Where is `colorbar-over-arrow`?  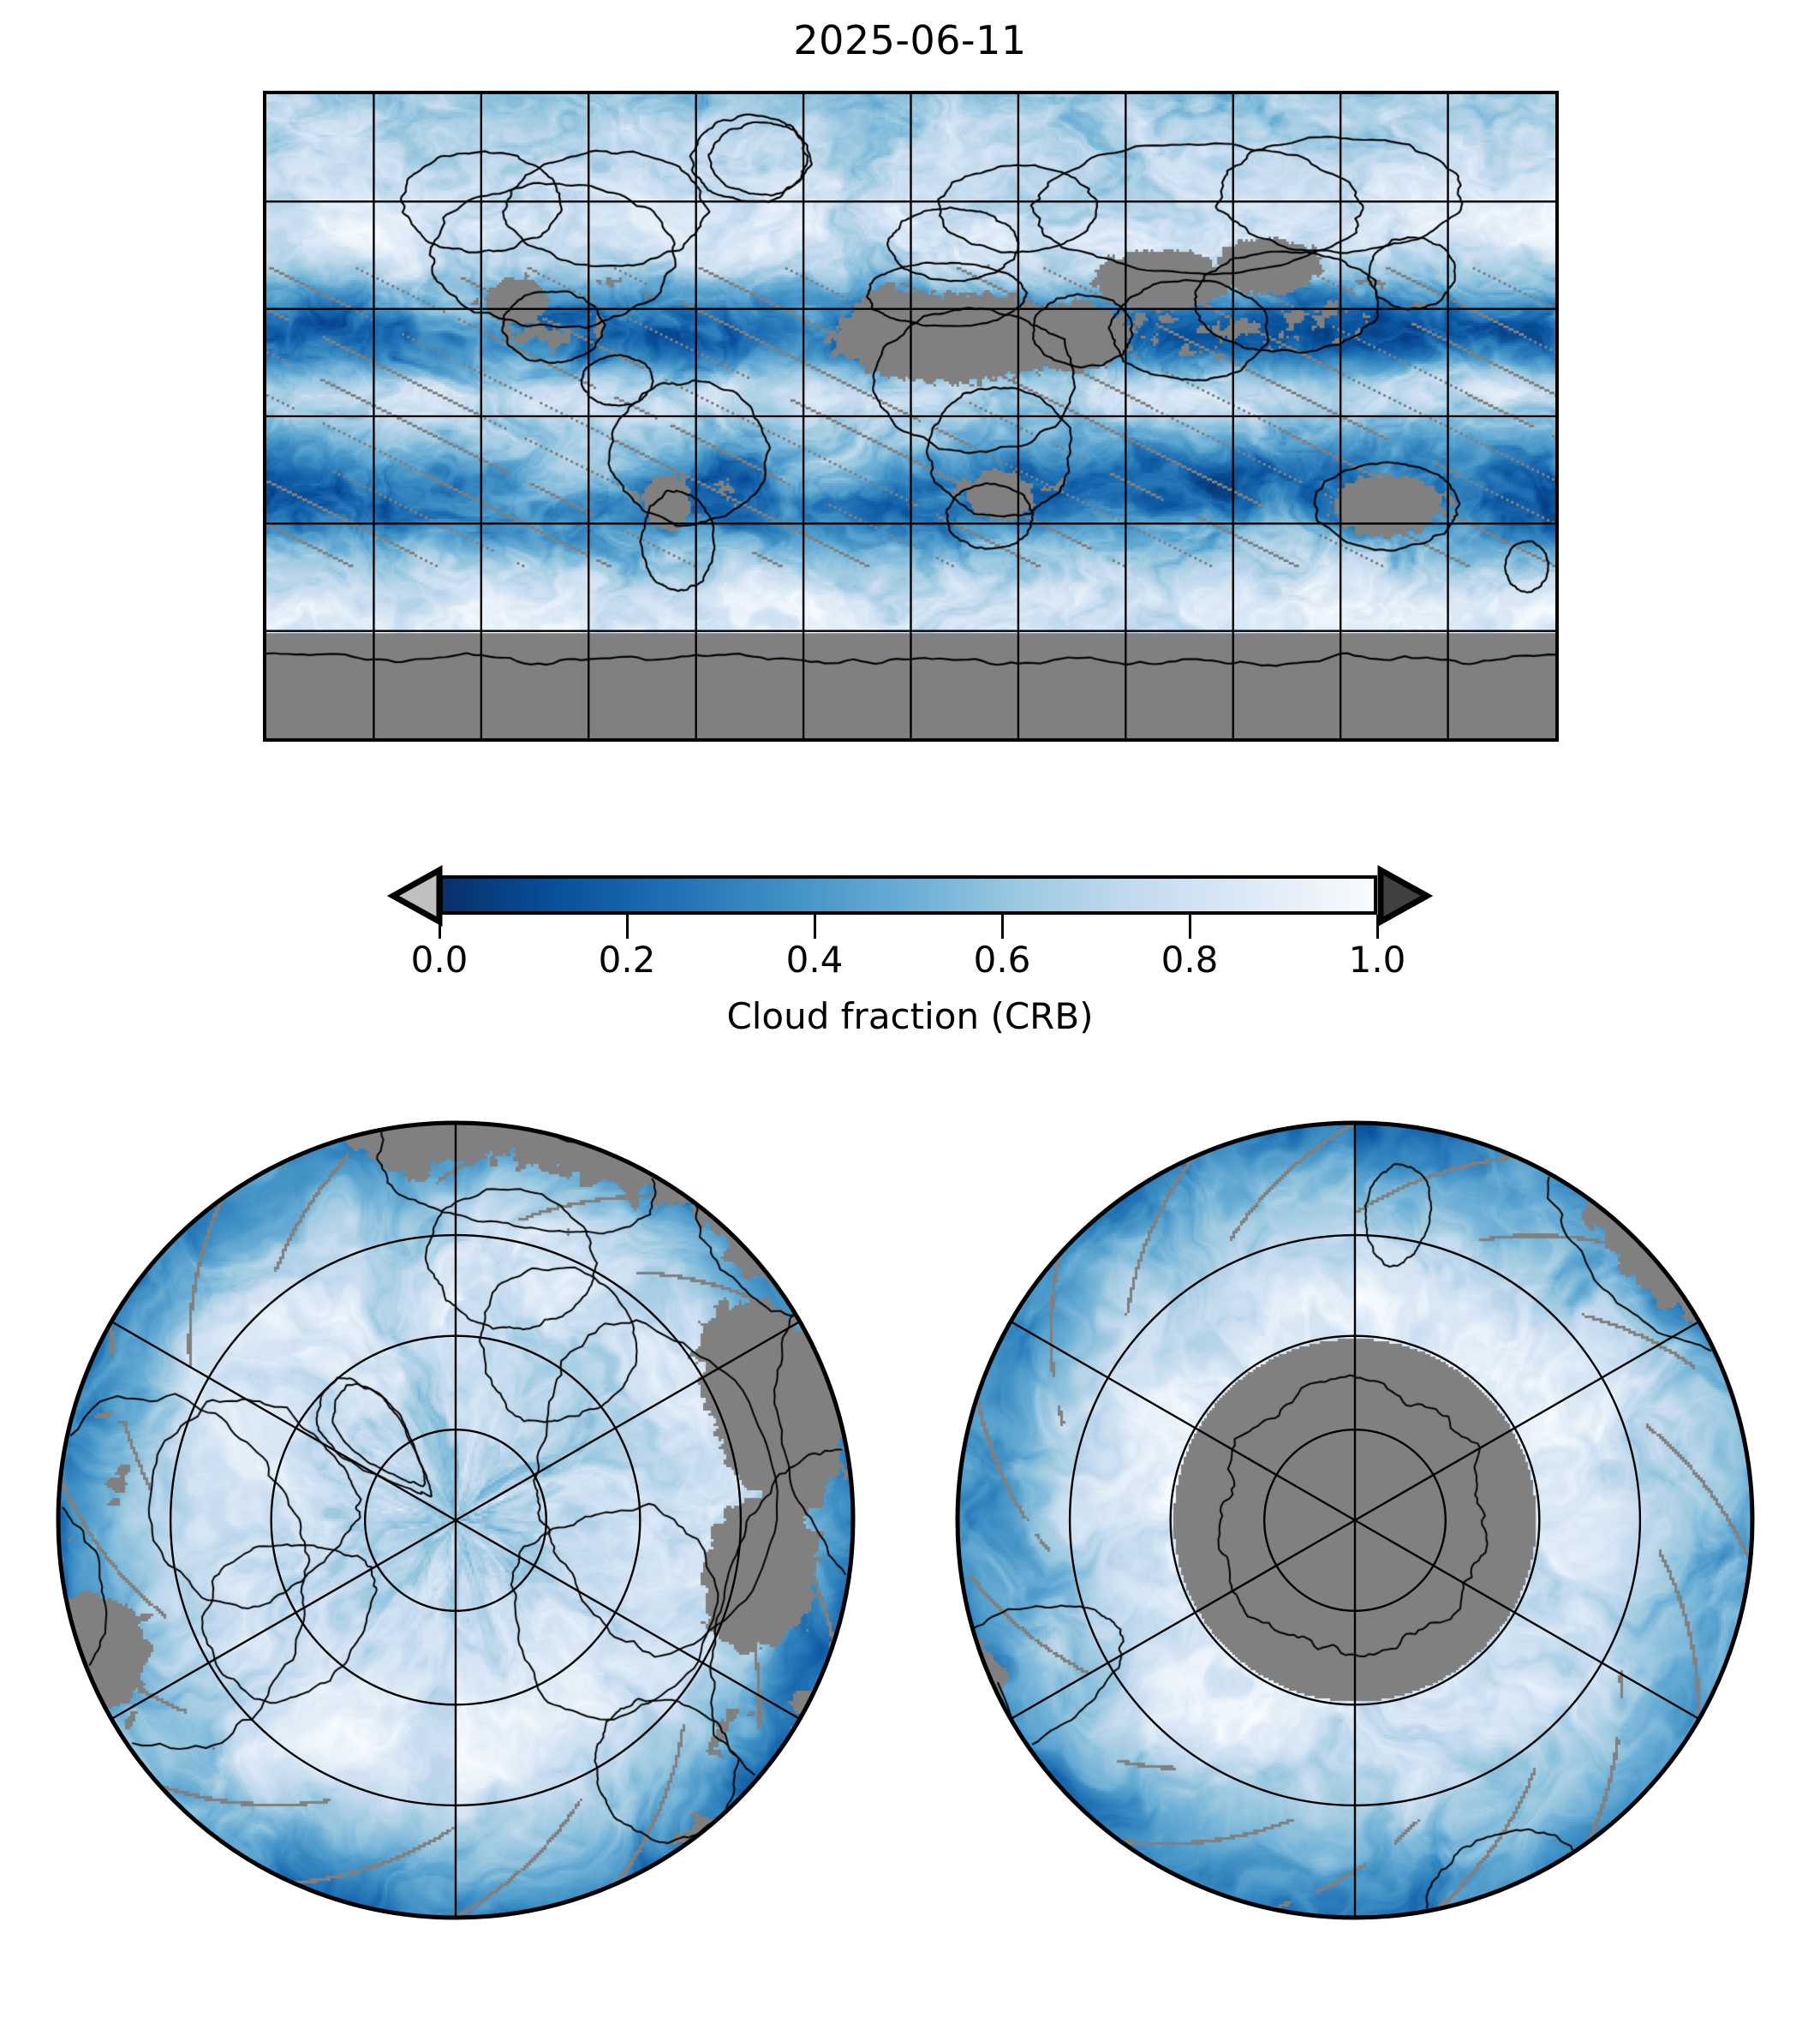 colorbar-over-arrow is located at coordinates (1405, 896).